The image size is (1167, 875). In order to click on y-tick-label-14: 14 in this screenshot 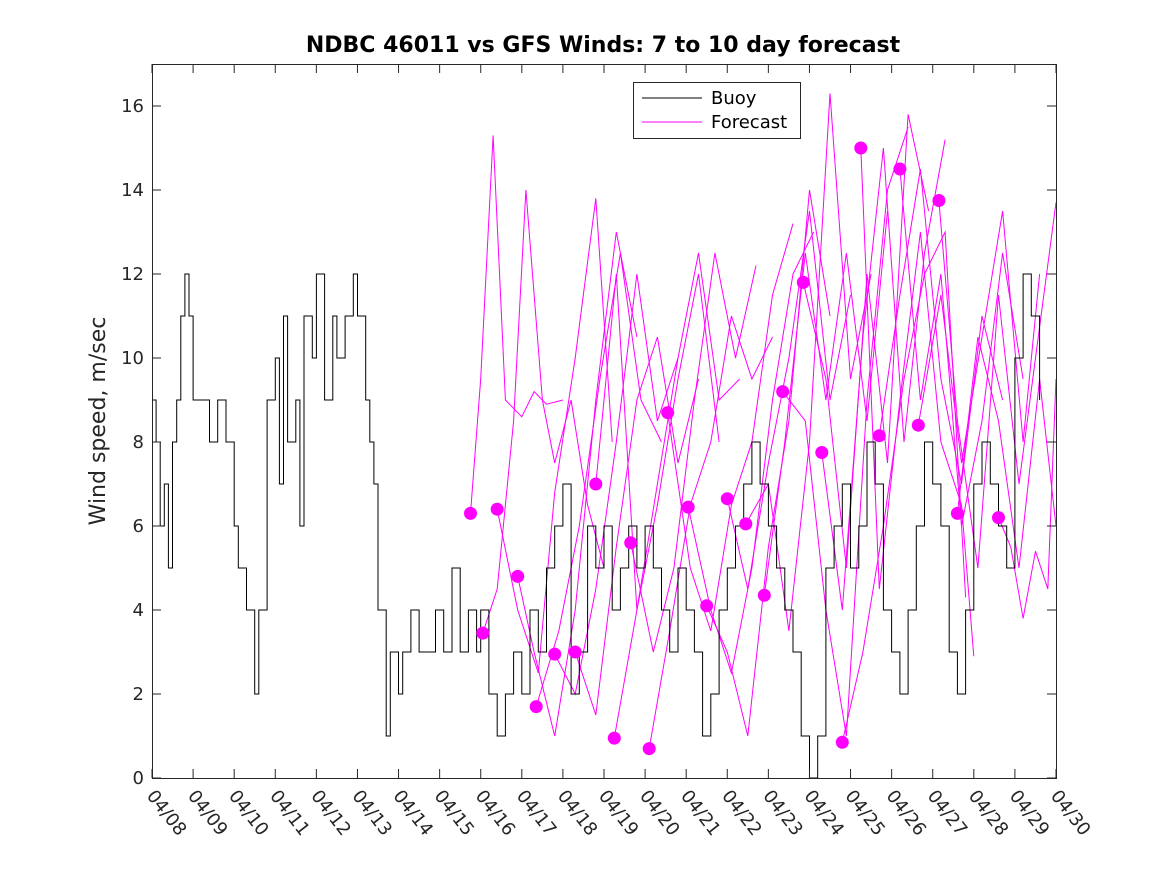, I will do `click(132, 190)`.